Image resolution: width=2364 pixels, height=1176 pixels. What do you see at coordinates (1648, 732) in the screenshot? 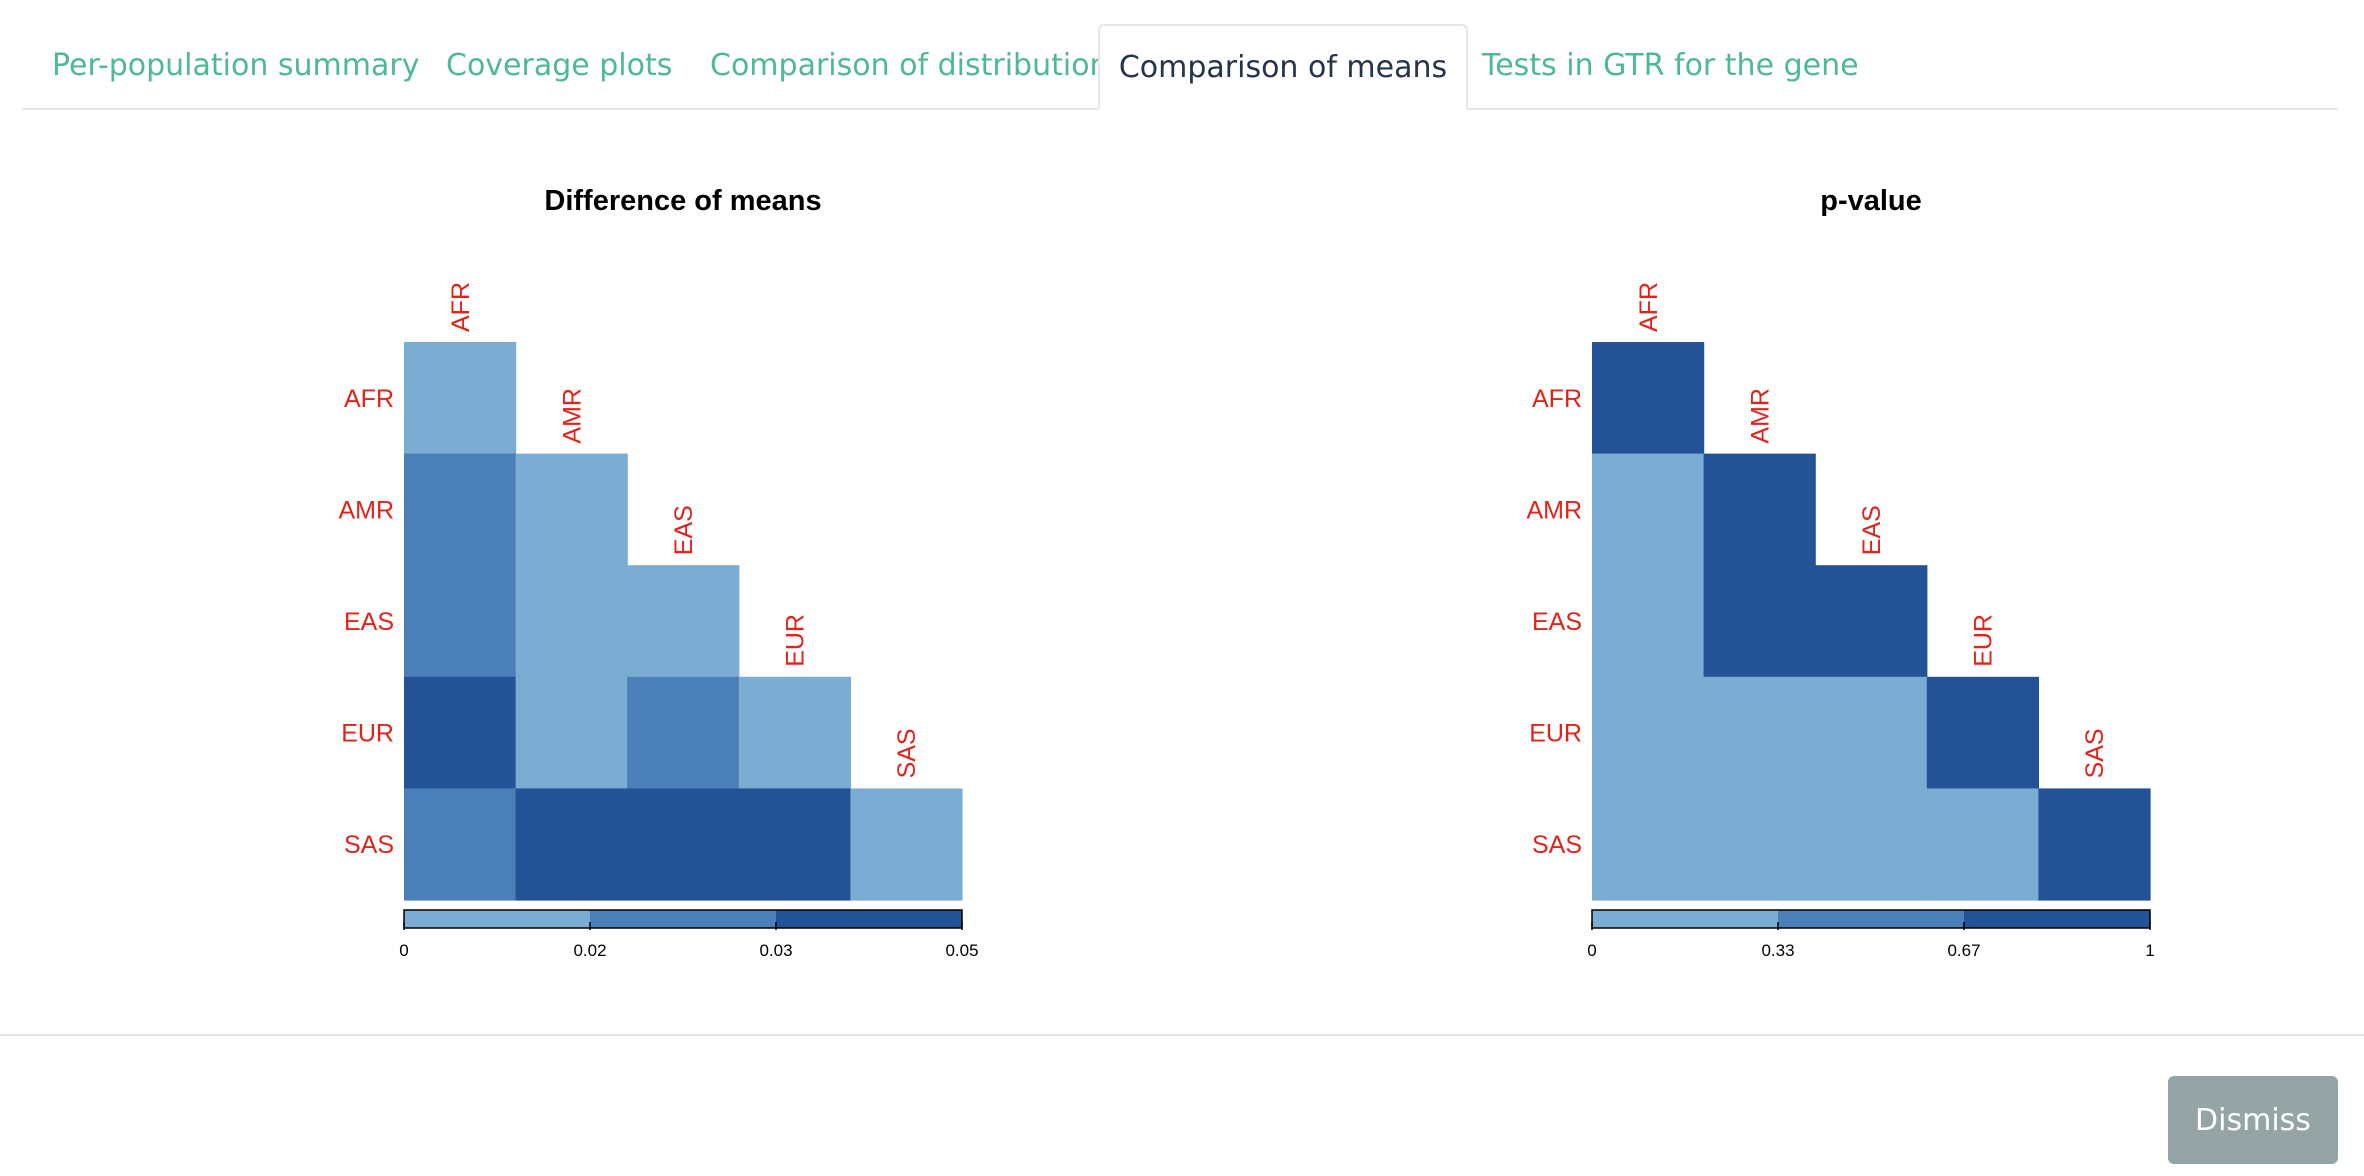
I see `p-value-cell-EUR-AFR` at bounding box center [1648, 732].